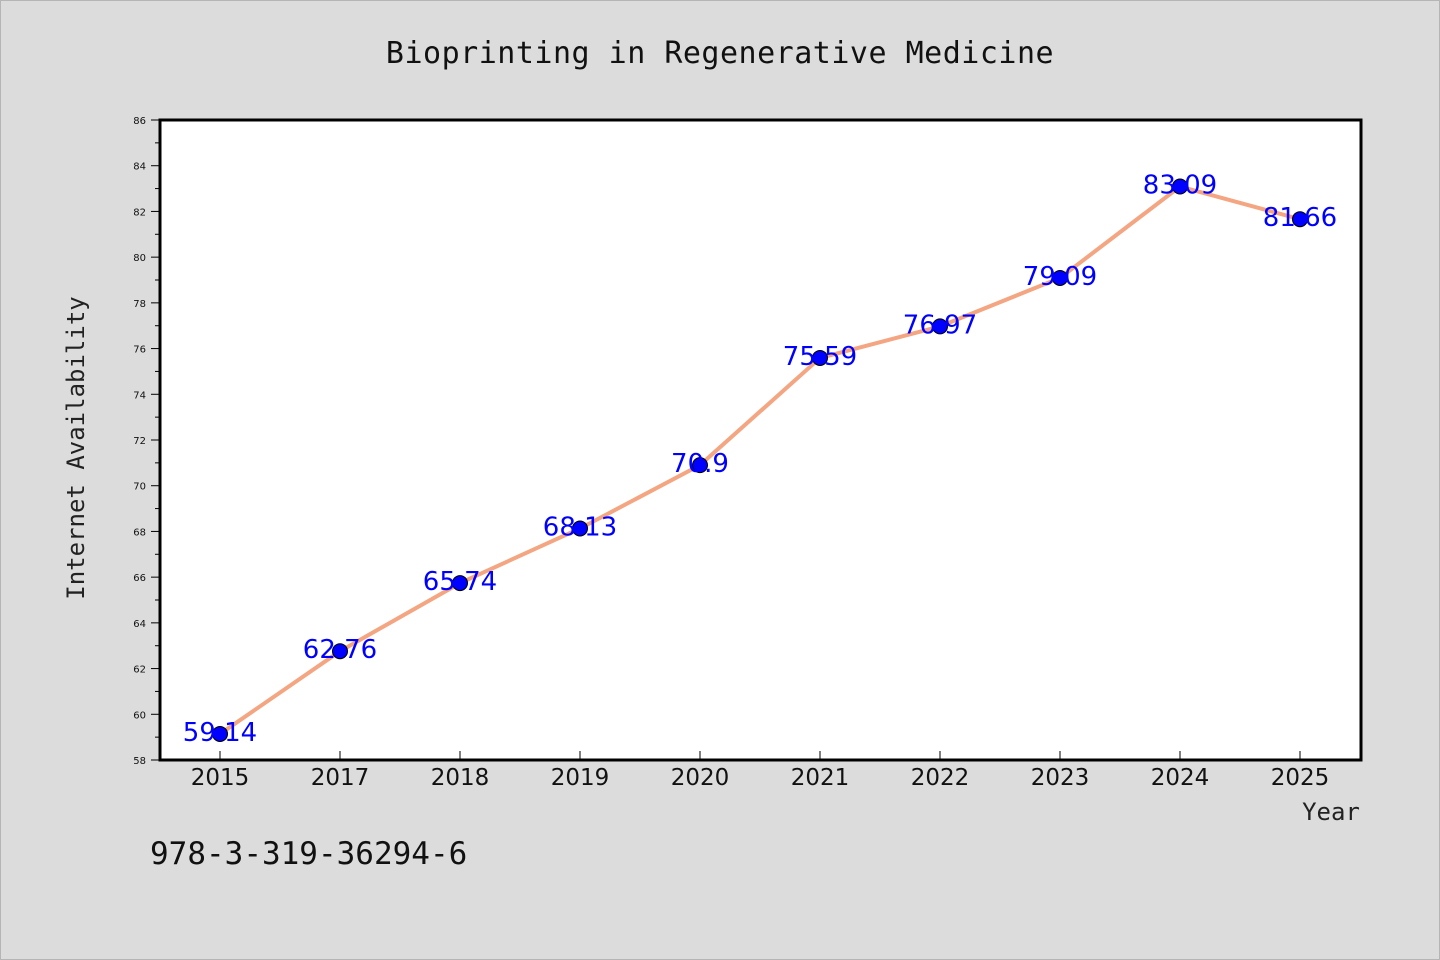 The image size is (1440, 960). Describe the element at coordinates (139, 532) in the screenshot. I see `y-tick-label: 68` at that location.